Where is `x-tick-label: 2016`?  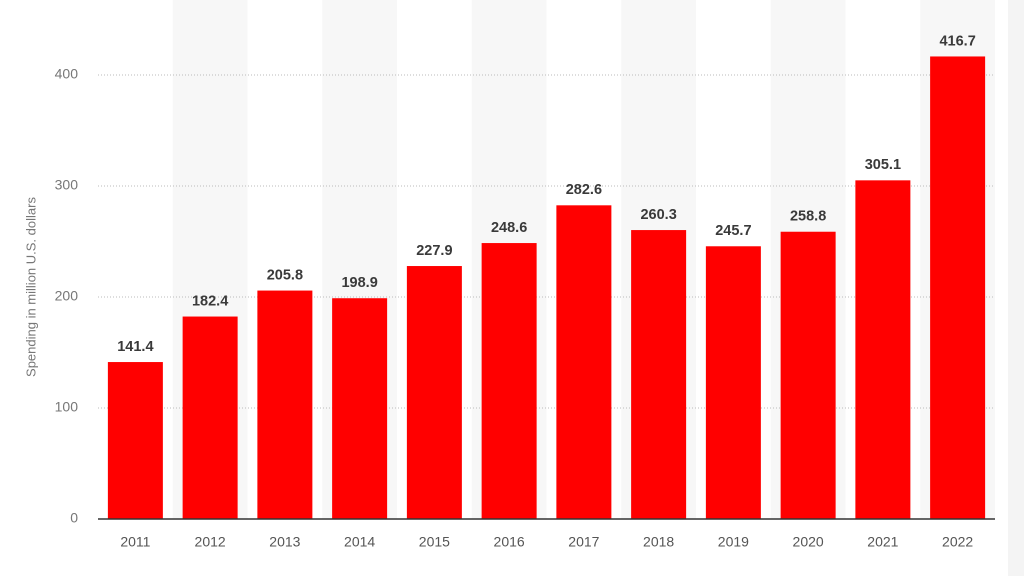
x-tick-label: 2016 is located at coordinates (509, 542).